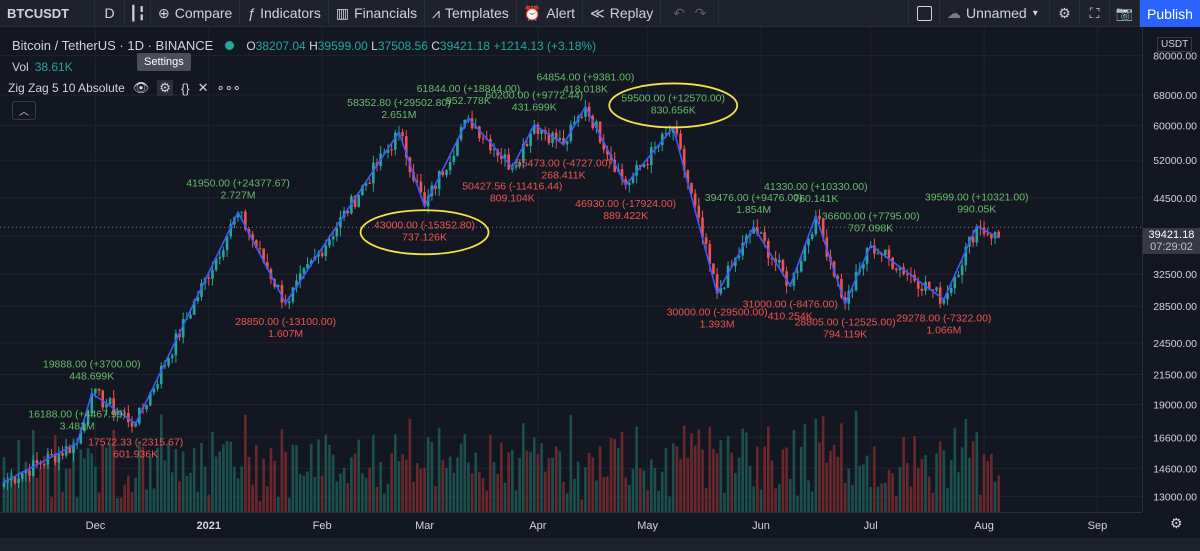 The image size is (1200, 551). What do you see at coordinates (585, 90) in the screenshot?
I see `zigzag-label: 418.018K` at bounding box center [585, 90].